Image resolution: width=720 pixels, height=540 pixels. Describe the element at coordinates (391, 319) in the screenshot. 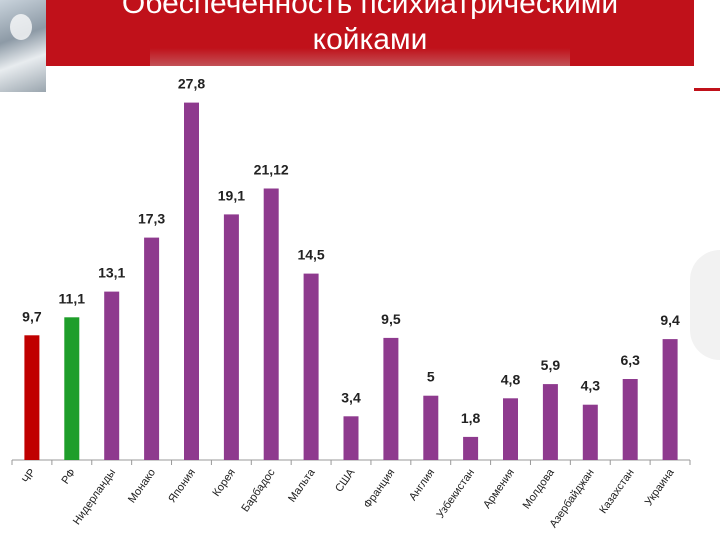

I see `data-label-10: 9,5` at that location.